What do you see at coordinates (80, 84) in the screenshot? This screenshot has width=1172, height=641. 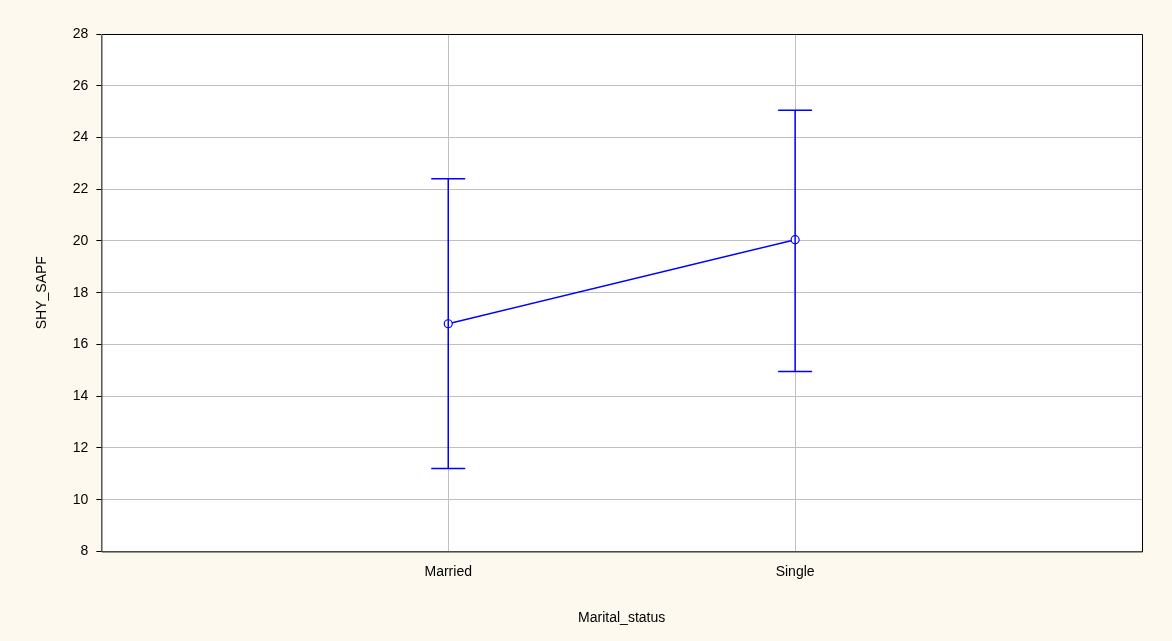 I see `y-tick-label: 26` at bounding box center [80, 84].